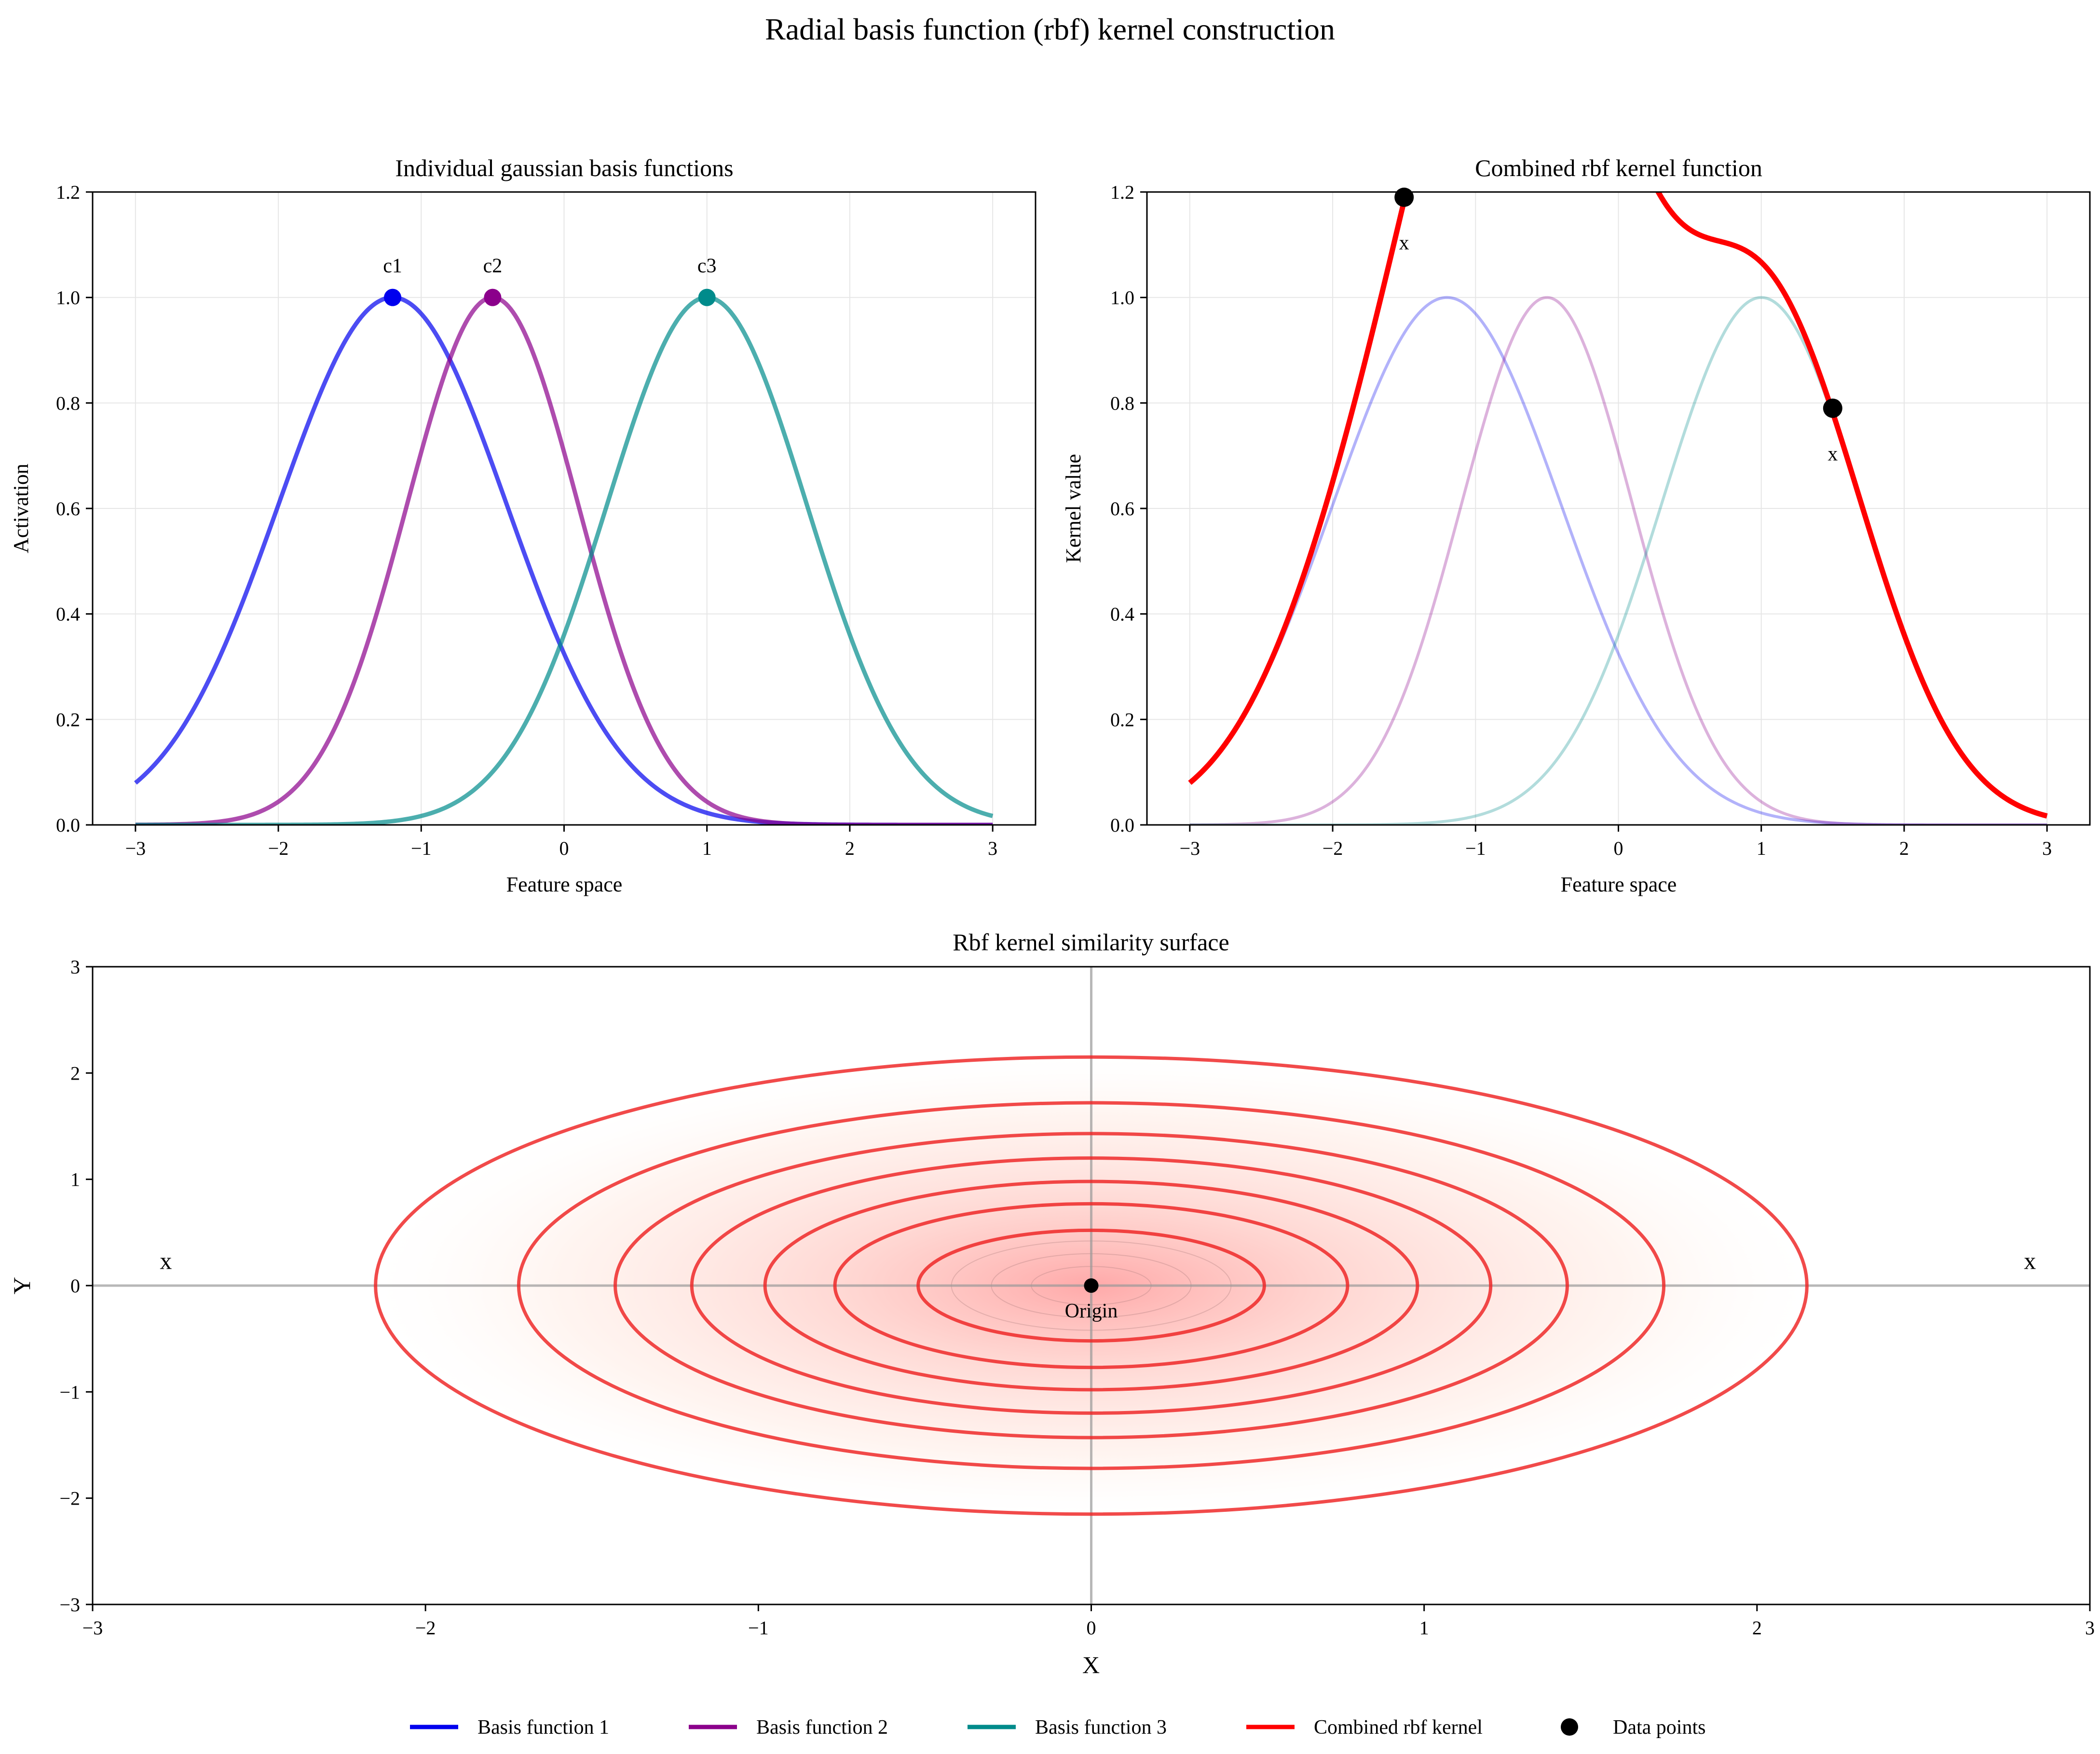  What do you see at coordinates (1122, 614) in the screenshot?
I see `combined-ytick-label: 0.4` at bounding box center [1122, 614].